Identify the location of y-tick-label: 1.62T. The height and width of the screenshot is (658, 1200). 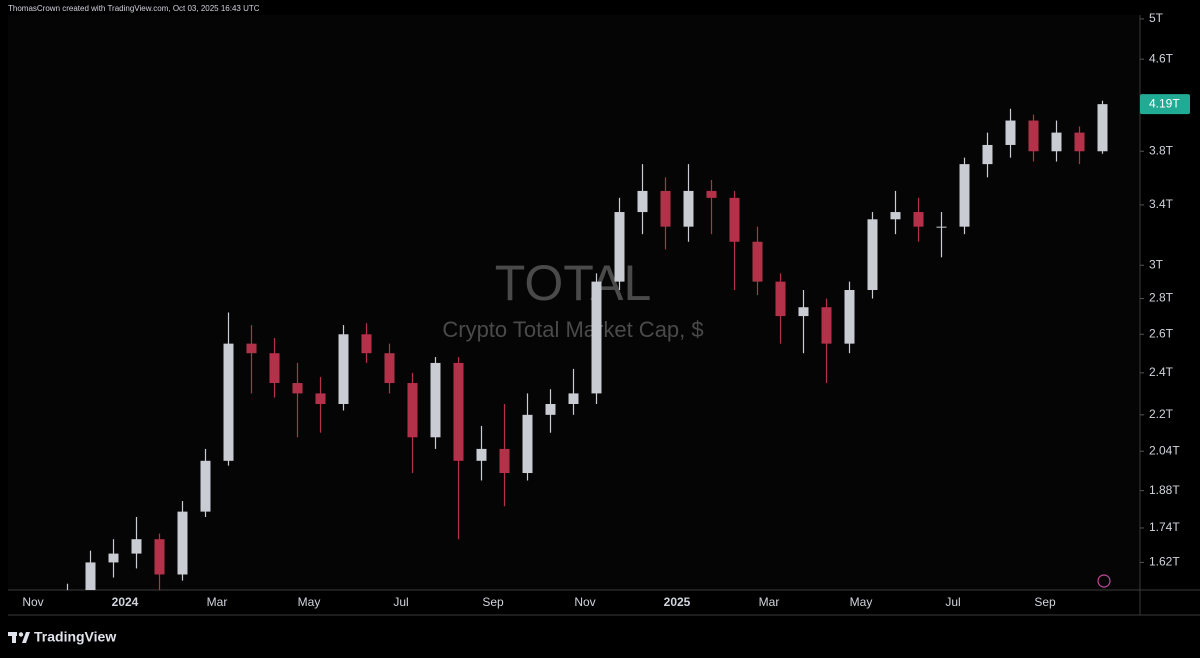
(1164, 562).